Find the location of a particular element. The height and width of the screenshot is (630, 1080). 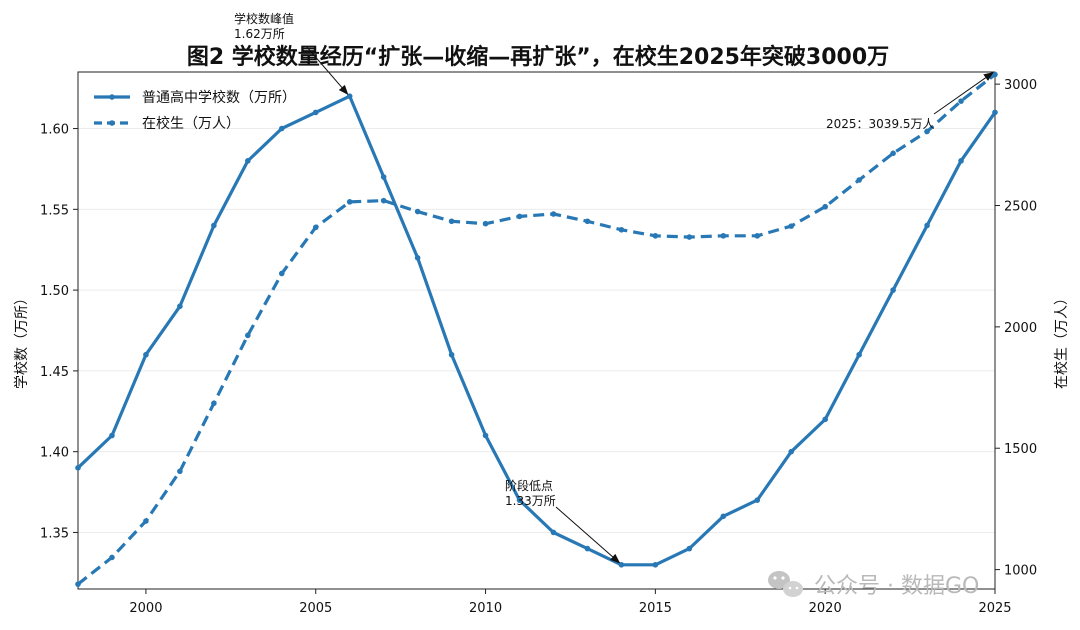

annotation-peak-line-0: 学校数峰值 is located at coordinates (264, 18).